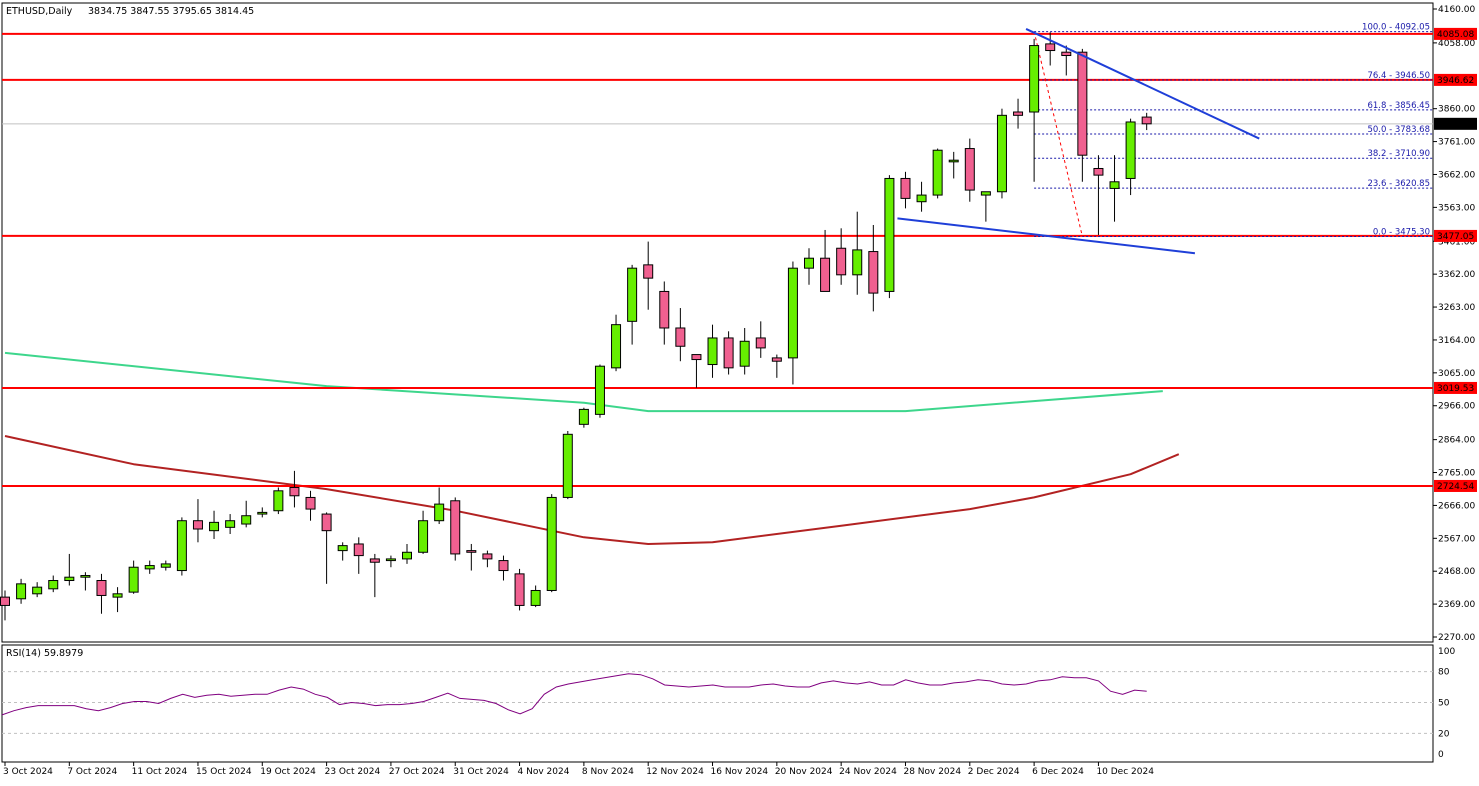  I want to click on price-tick-label: 3662.00, so click(1456, 175).